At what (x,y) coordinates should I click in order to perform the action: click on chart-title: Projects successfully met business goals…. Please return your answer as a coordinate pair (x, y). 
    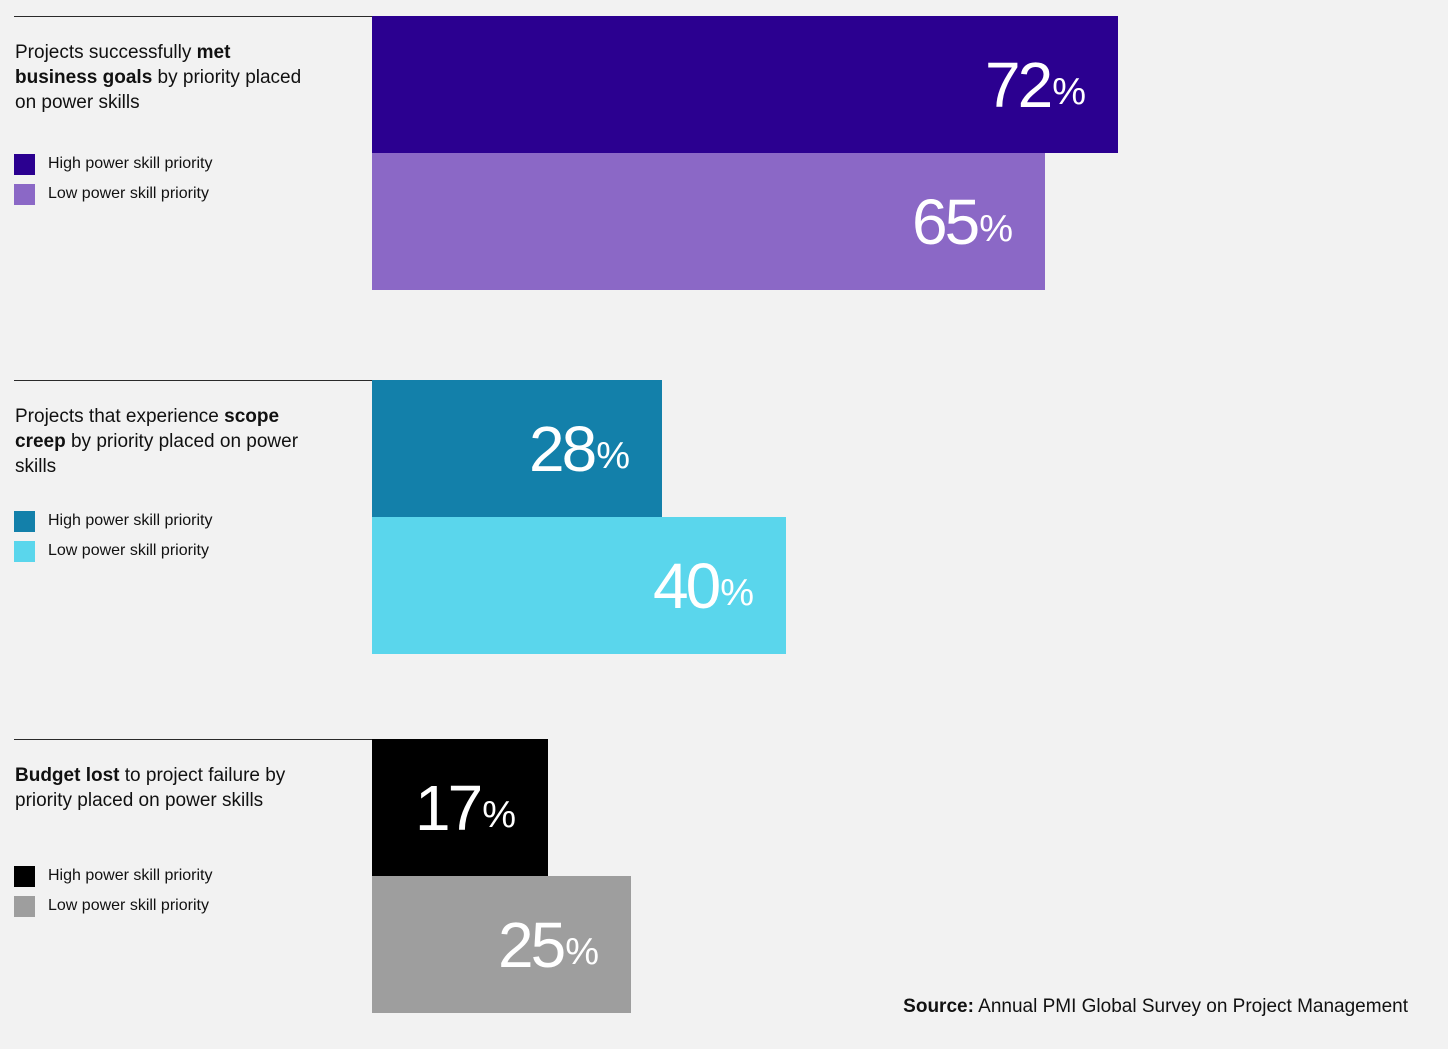
    Looking at the image, I should click on (158, 77).